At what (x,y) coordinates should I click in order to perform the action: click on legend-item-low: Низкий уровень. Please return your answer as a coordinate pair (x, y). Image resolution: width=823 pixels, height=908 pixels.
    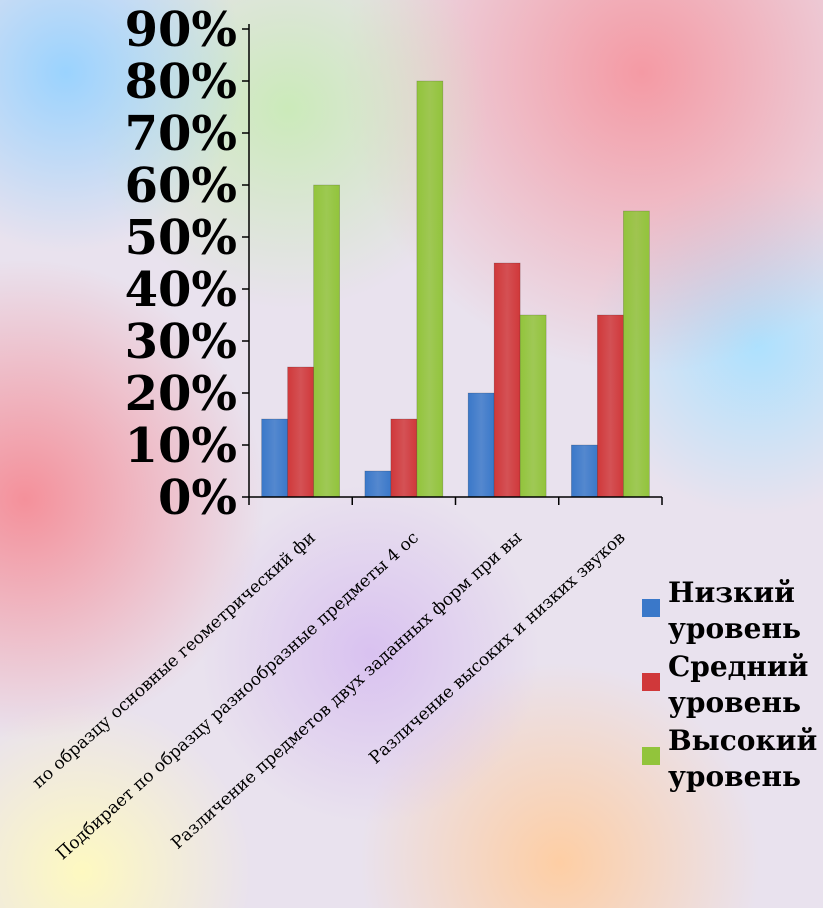
    Looking at the image, I should click on (731, 611).